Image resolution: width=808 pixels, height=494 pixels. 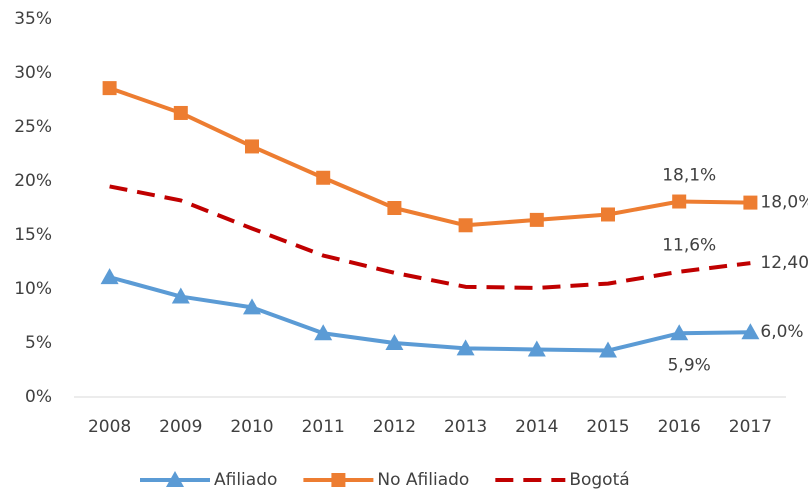 I want to click on x-tick-label: 2016, so click(x=679, y=427).